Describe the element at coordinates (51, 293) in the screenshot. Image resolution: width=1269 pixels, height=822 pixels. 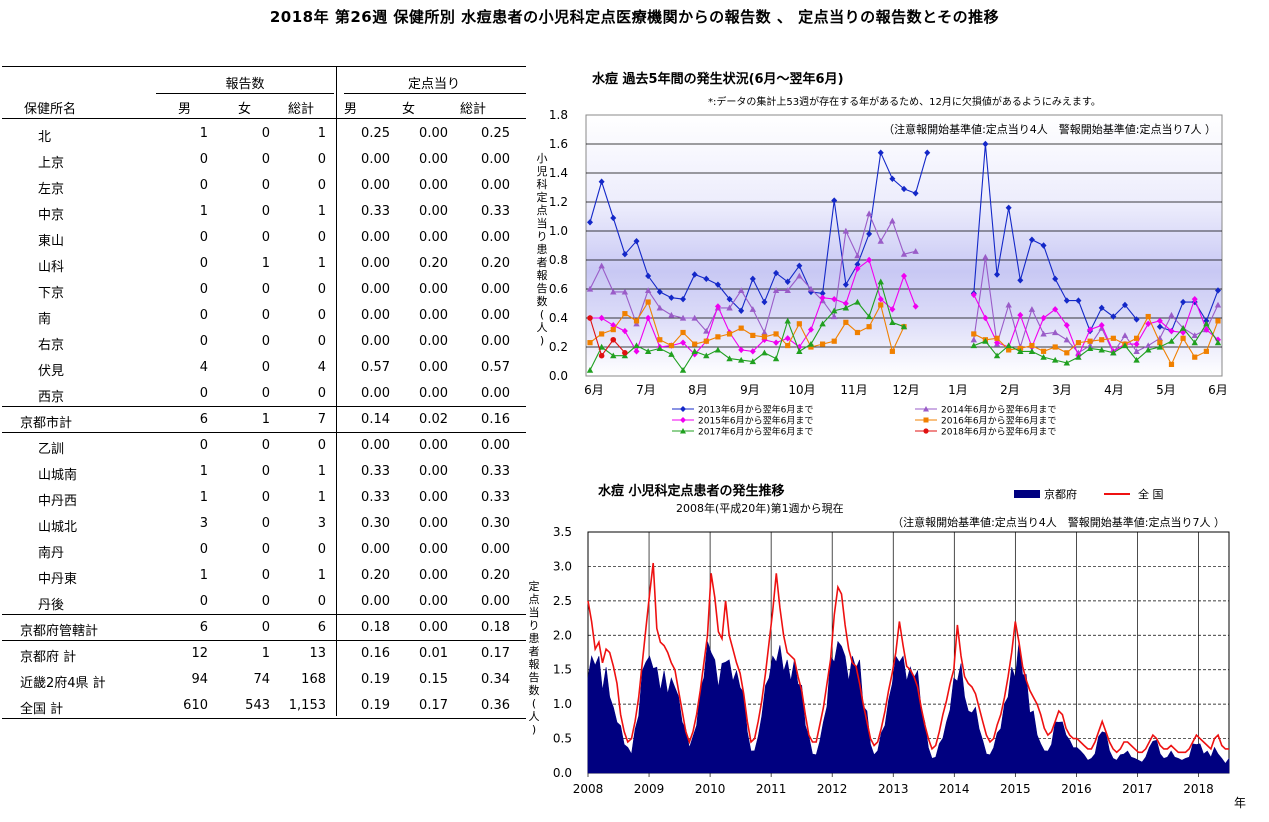
I see `row-name: 下京` at that location.